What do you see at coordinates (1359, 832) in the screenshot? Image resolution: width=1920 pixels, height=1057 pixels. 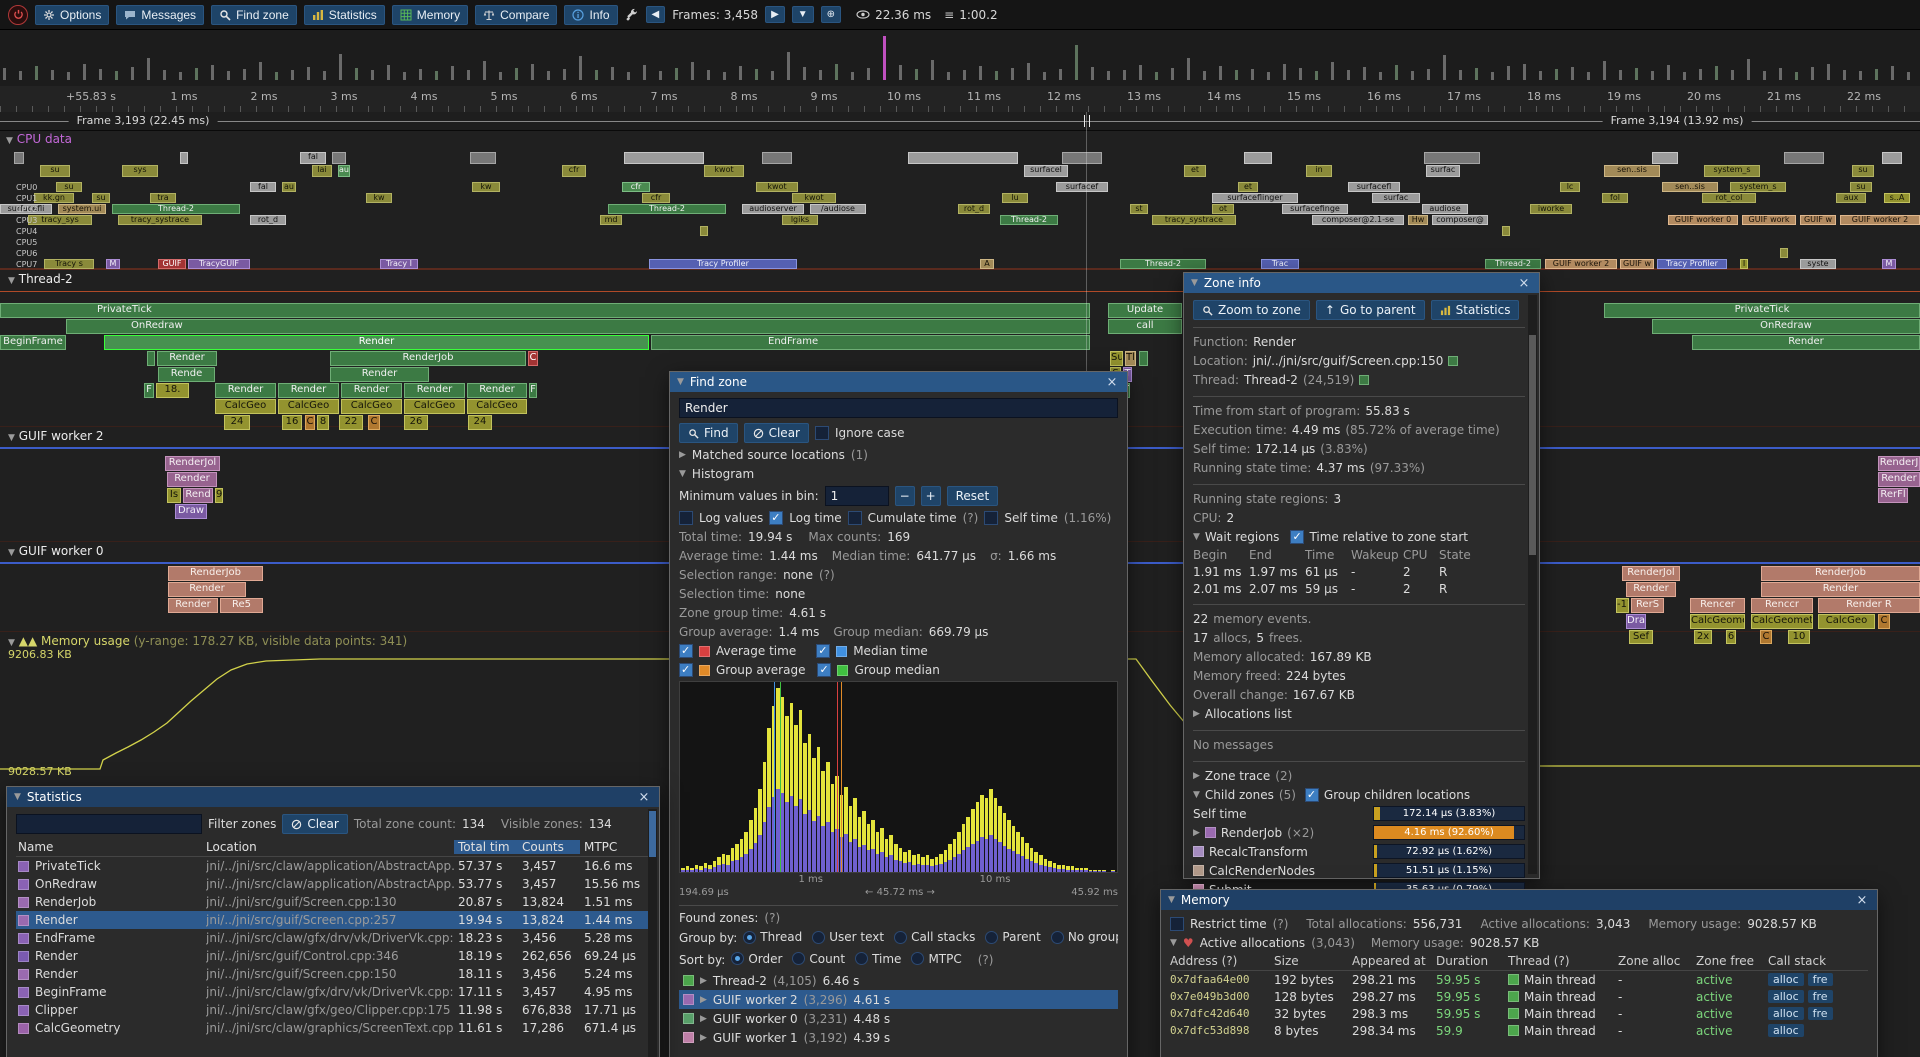 I see `child-zone-row: ▶ RenderJob (×2) 4.16 ms (92.60%)` at bounding box center [1359, 832].